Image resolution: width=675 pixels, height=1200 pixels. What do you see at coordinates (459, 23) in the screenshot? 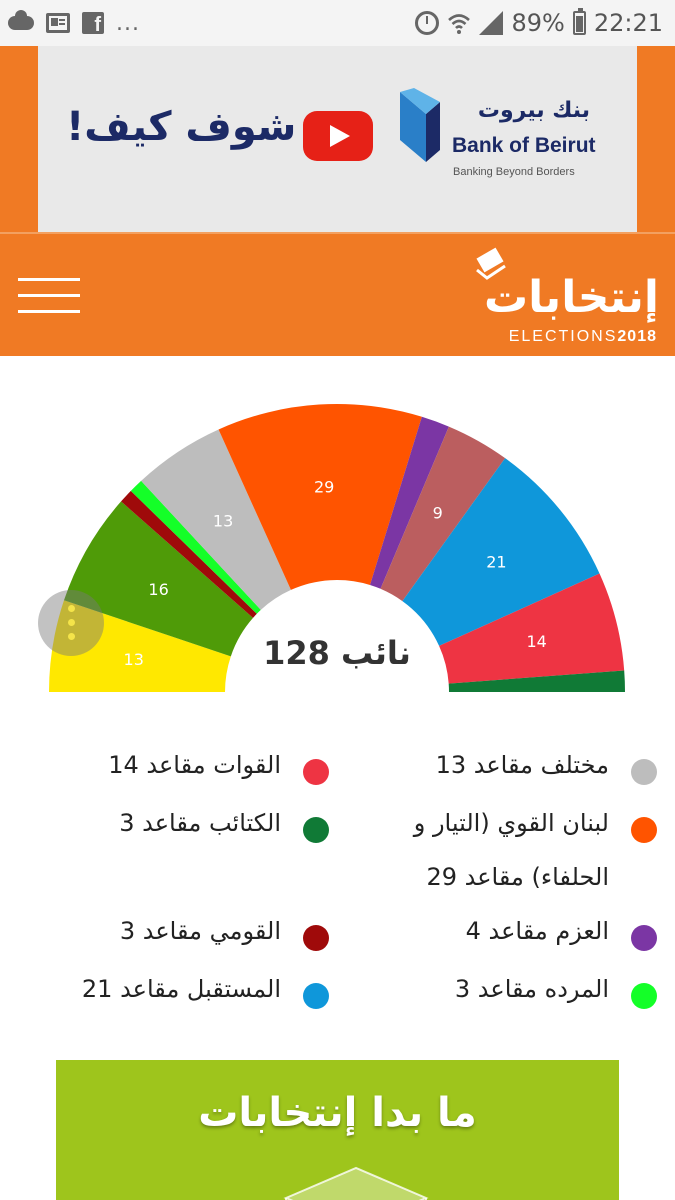
I see `wifi-icon` at bounding box center [459, 23].